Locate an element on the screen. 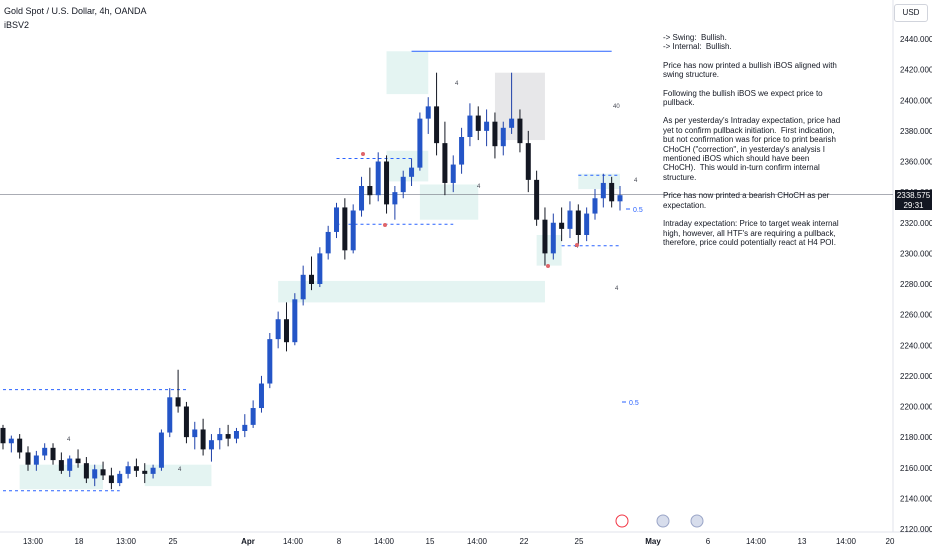 The image size is (932, 555). y-tick-label: 2360.000 is located at coordinates (916, 162).